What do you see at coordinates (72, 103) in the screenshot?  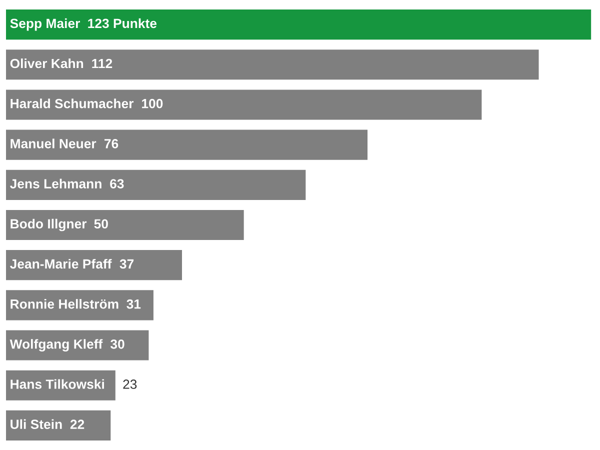 I see `y-tick-label: Harald Schumacher` at bounding box center [72, 103].